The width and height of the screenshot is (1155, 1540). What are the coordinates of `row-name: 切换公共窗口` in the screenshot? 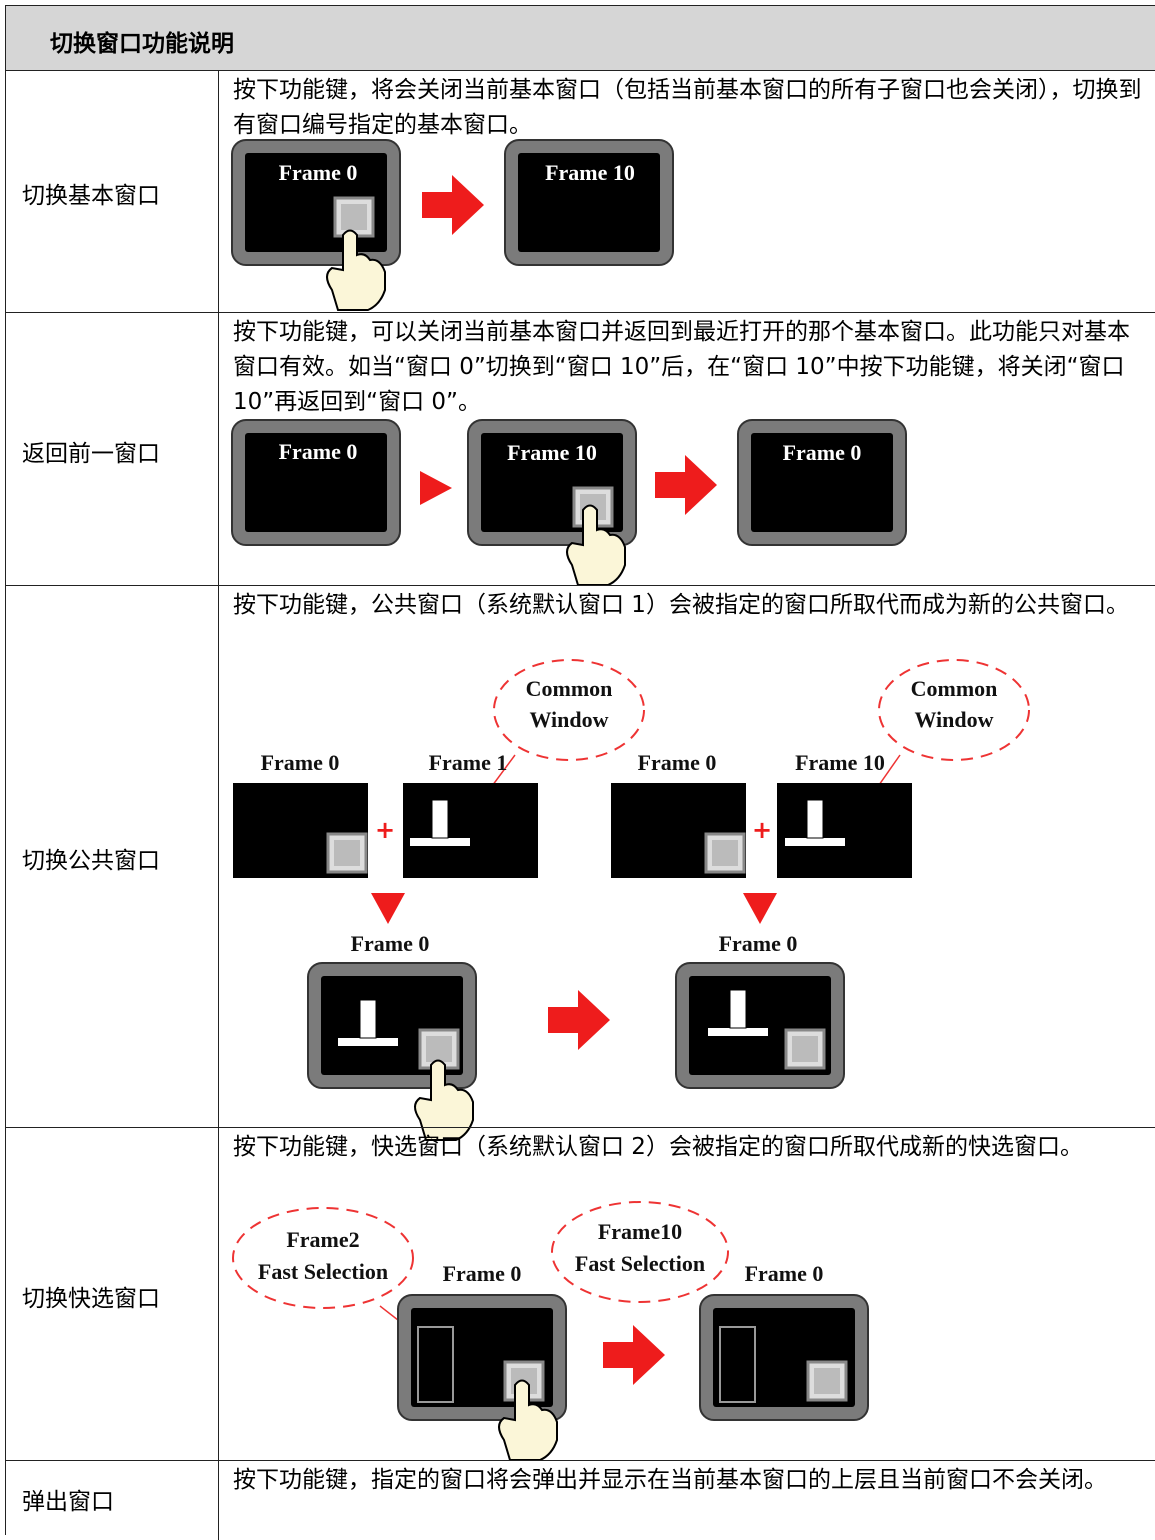 It's located at (91, 861).